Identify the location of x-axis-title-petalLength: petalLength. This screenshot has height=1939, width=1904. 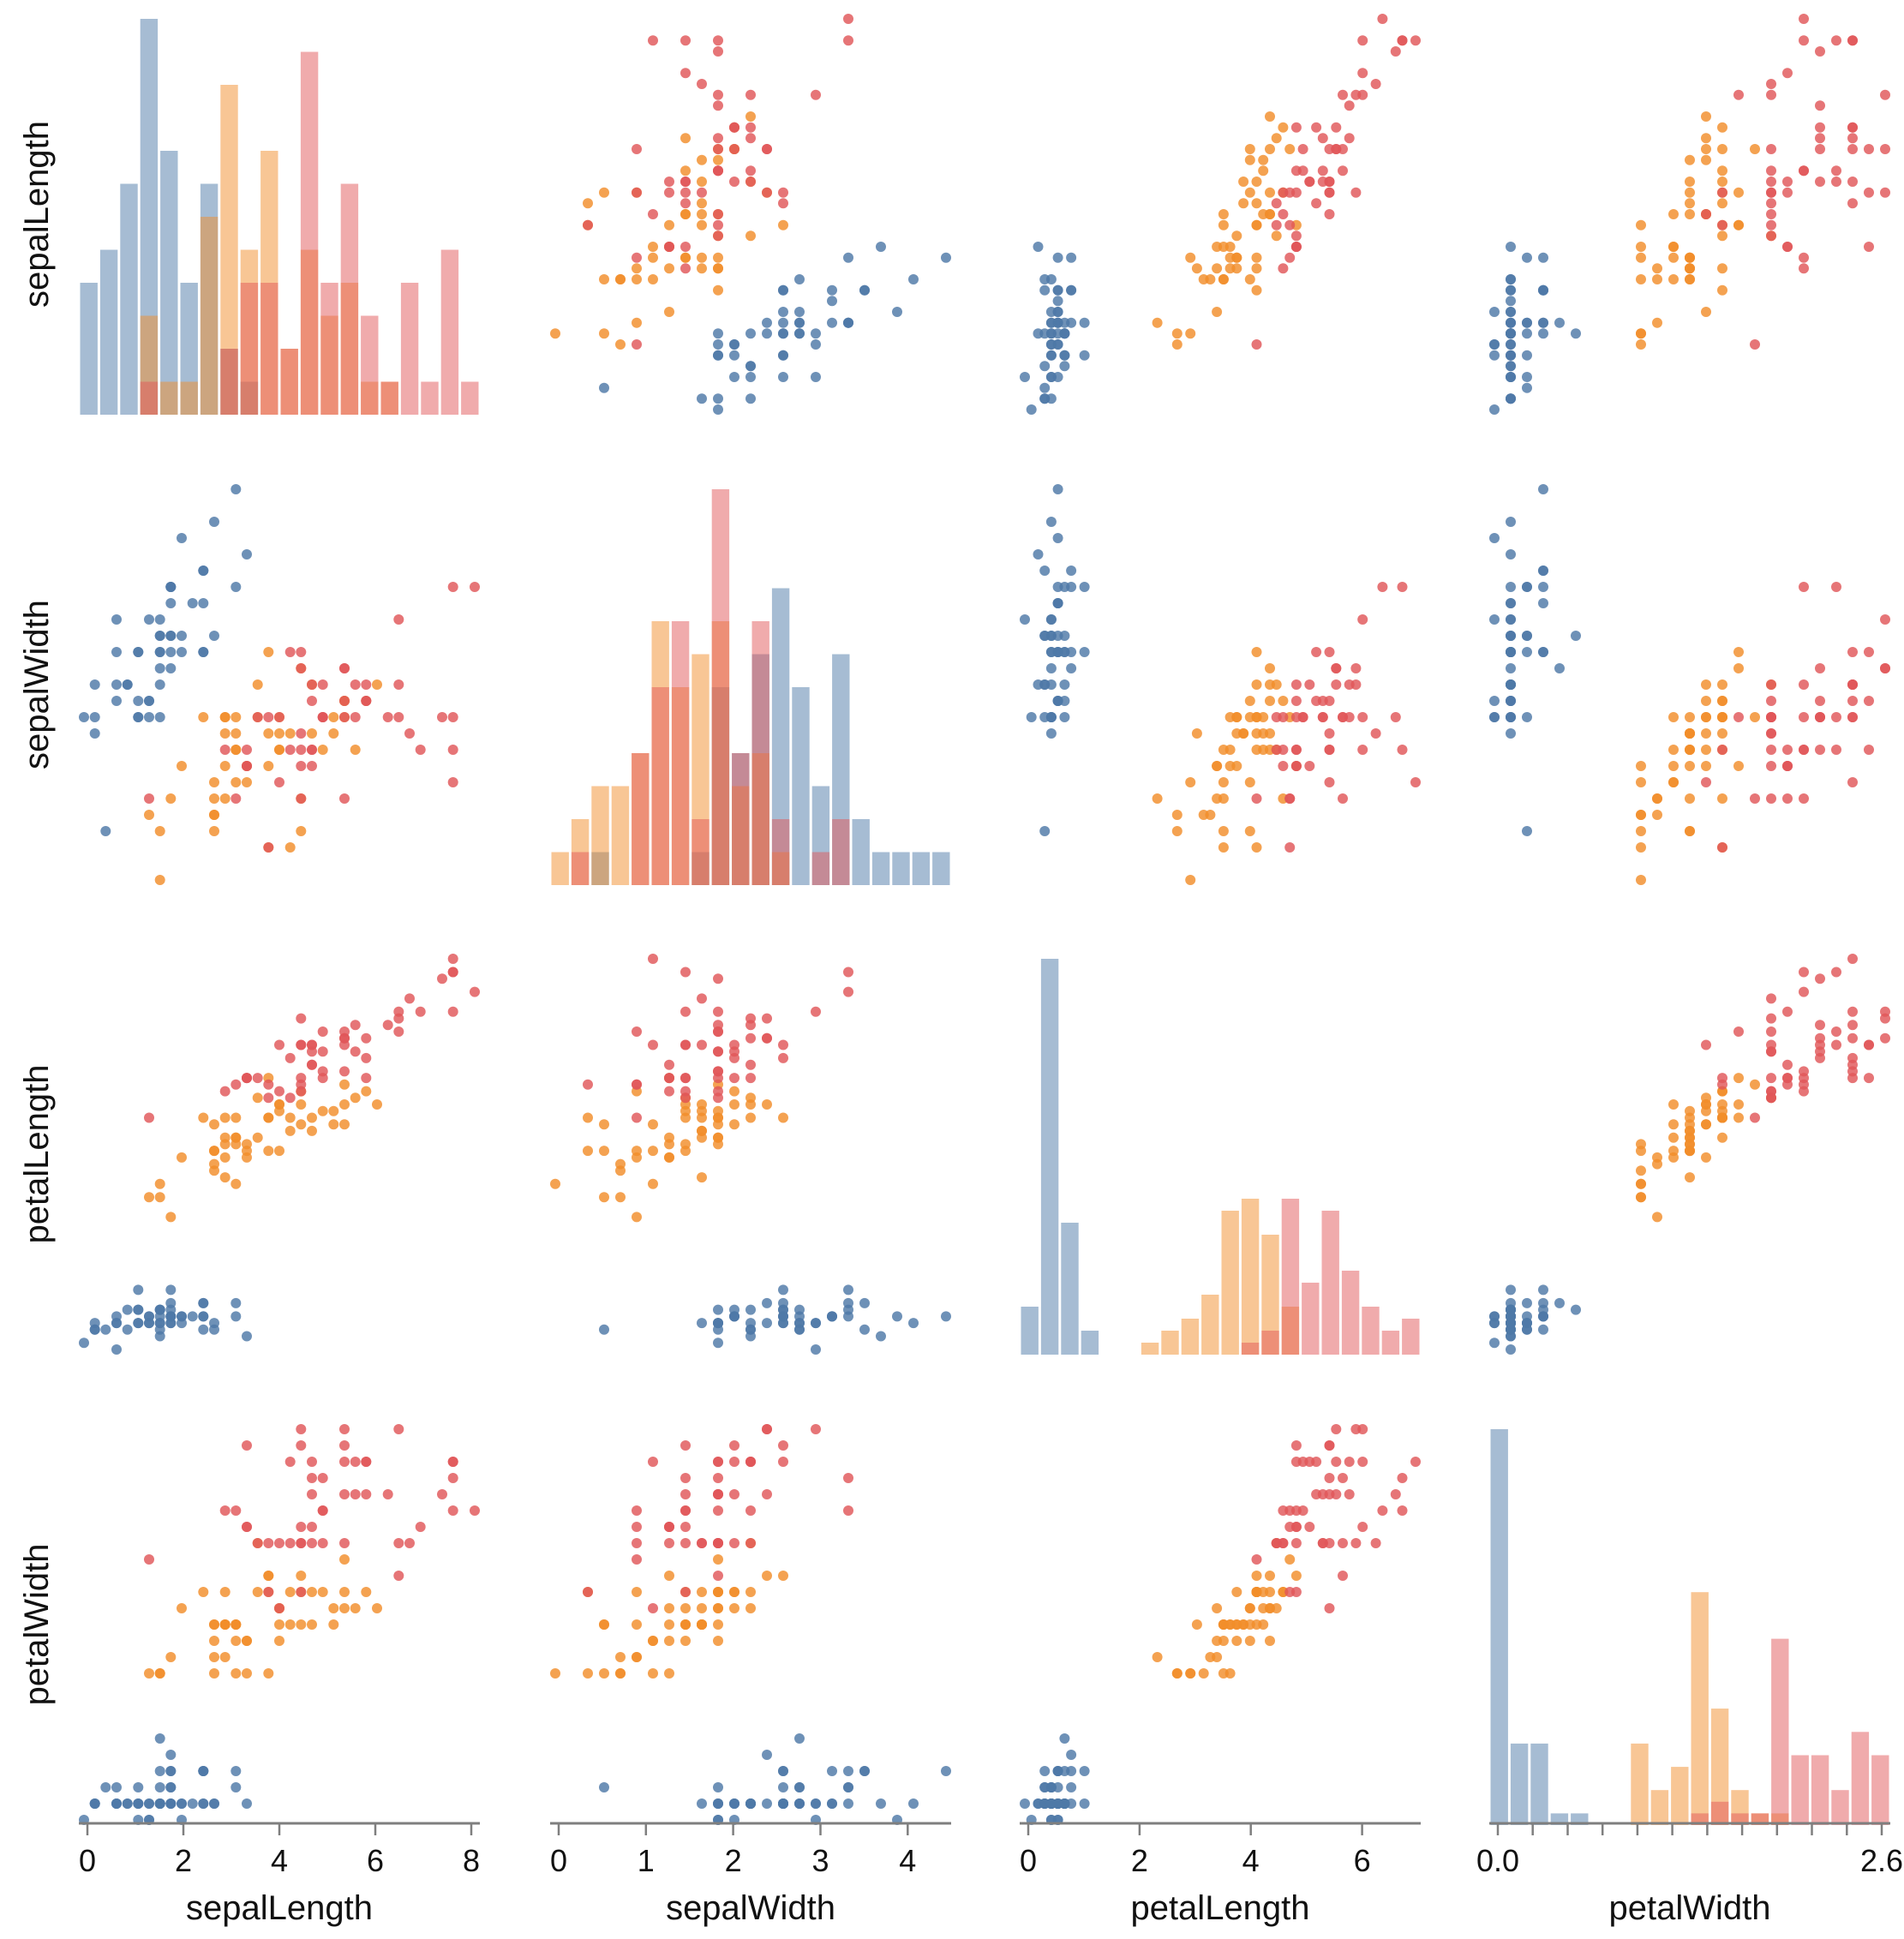
(1220, 1908).